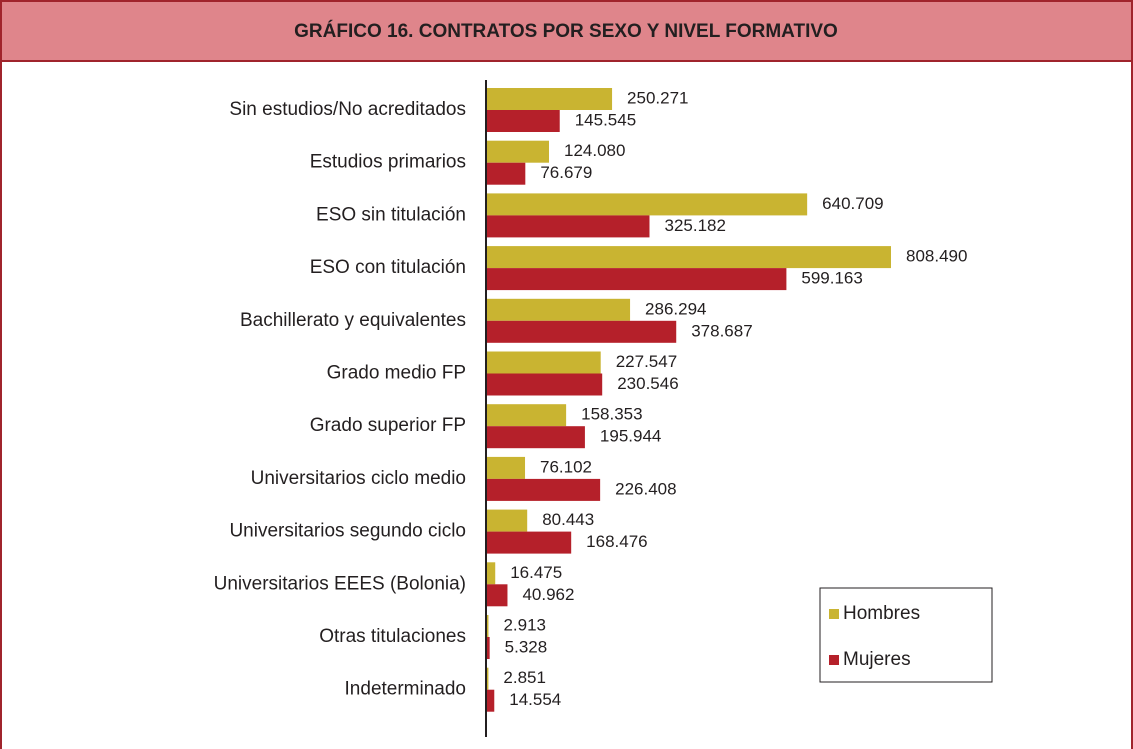  I want to click on value-label: 2.913, so click(524, 624).